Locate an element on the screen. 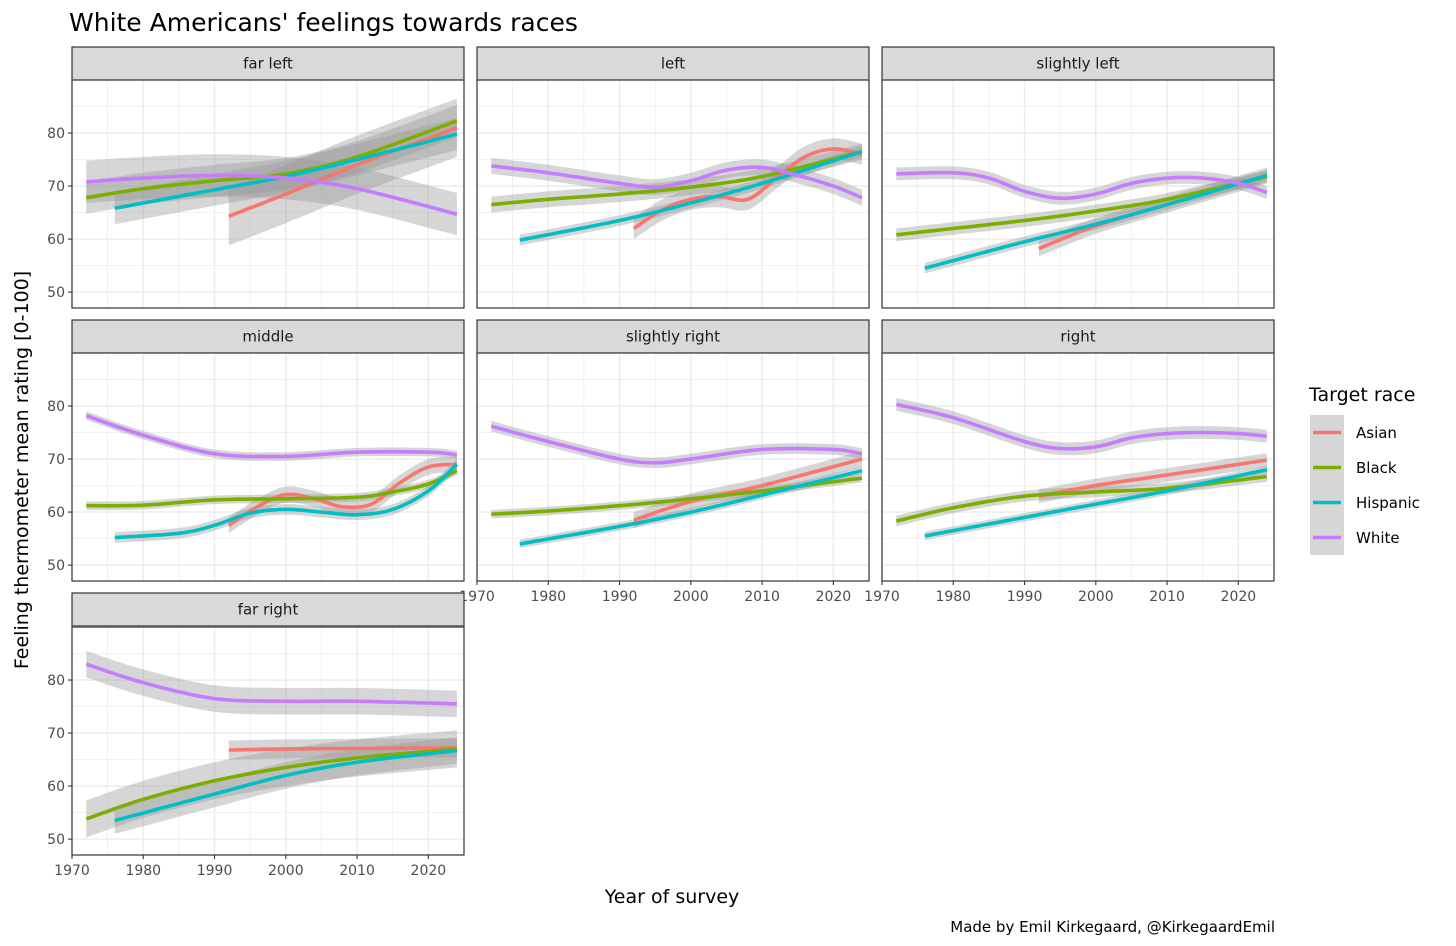 The height and width of the screenshot is (946, 1456). legend-label-black: Black is located at coordinates (1376, 468).